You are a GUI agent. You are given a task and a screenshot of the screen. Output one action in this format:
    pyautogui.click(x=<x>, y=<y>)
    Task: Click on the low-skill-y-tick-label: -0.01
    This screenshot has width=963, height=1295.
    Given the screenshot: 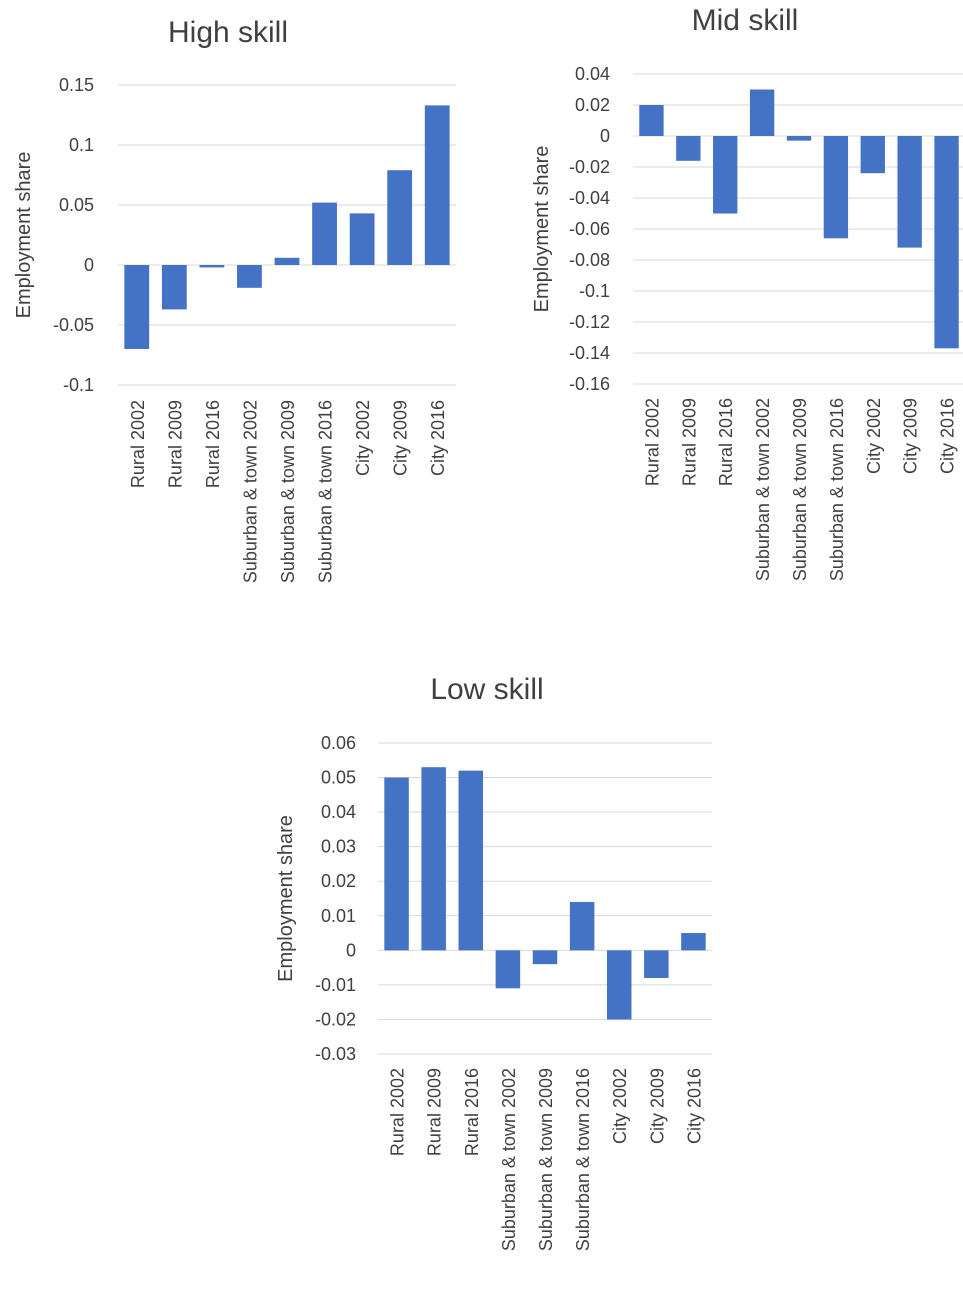 What is the action you would take?
    pyautogui.click(x=335, y=985)
    